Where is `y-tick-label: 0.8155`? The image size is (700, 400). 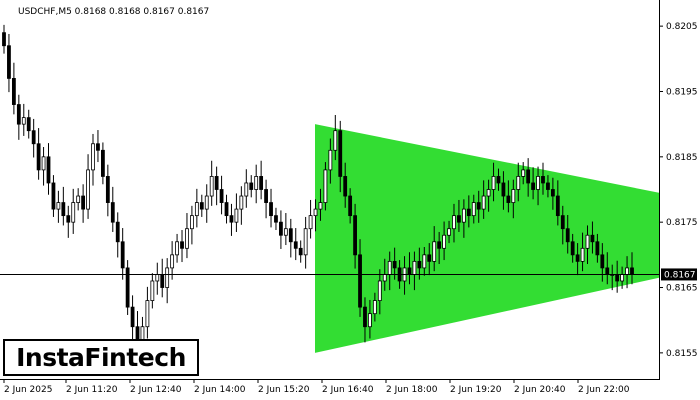 y-tick-label: 0.8155 is located at coordinates (682, 354).